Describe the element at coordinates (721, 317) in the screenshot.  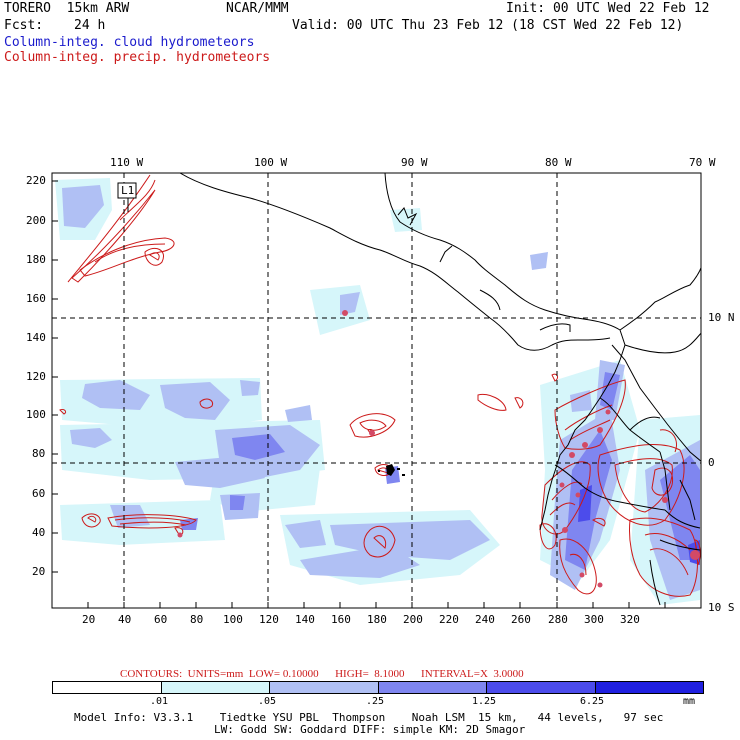
I see `lat-label-10n: 10 N` at that location.